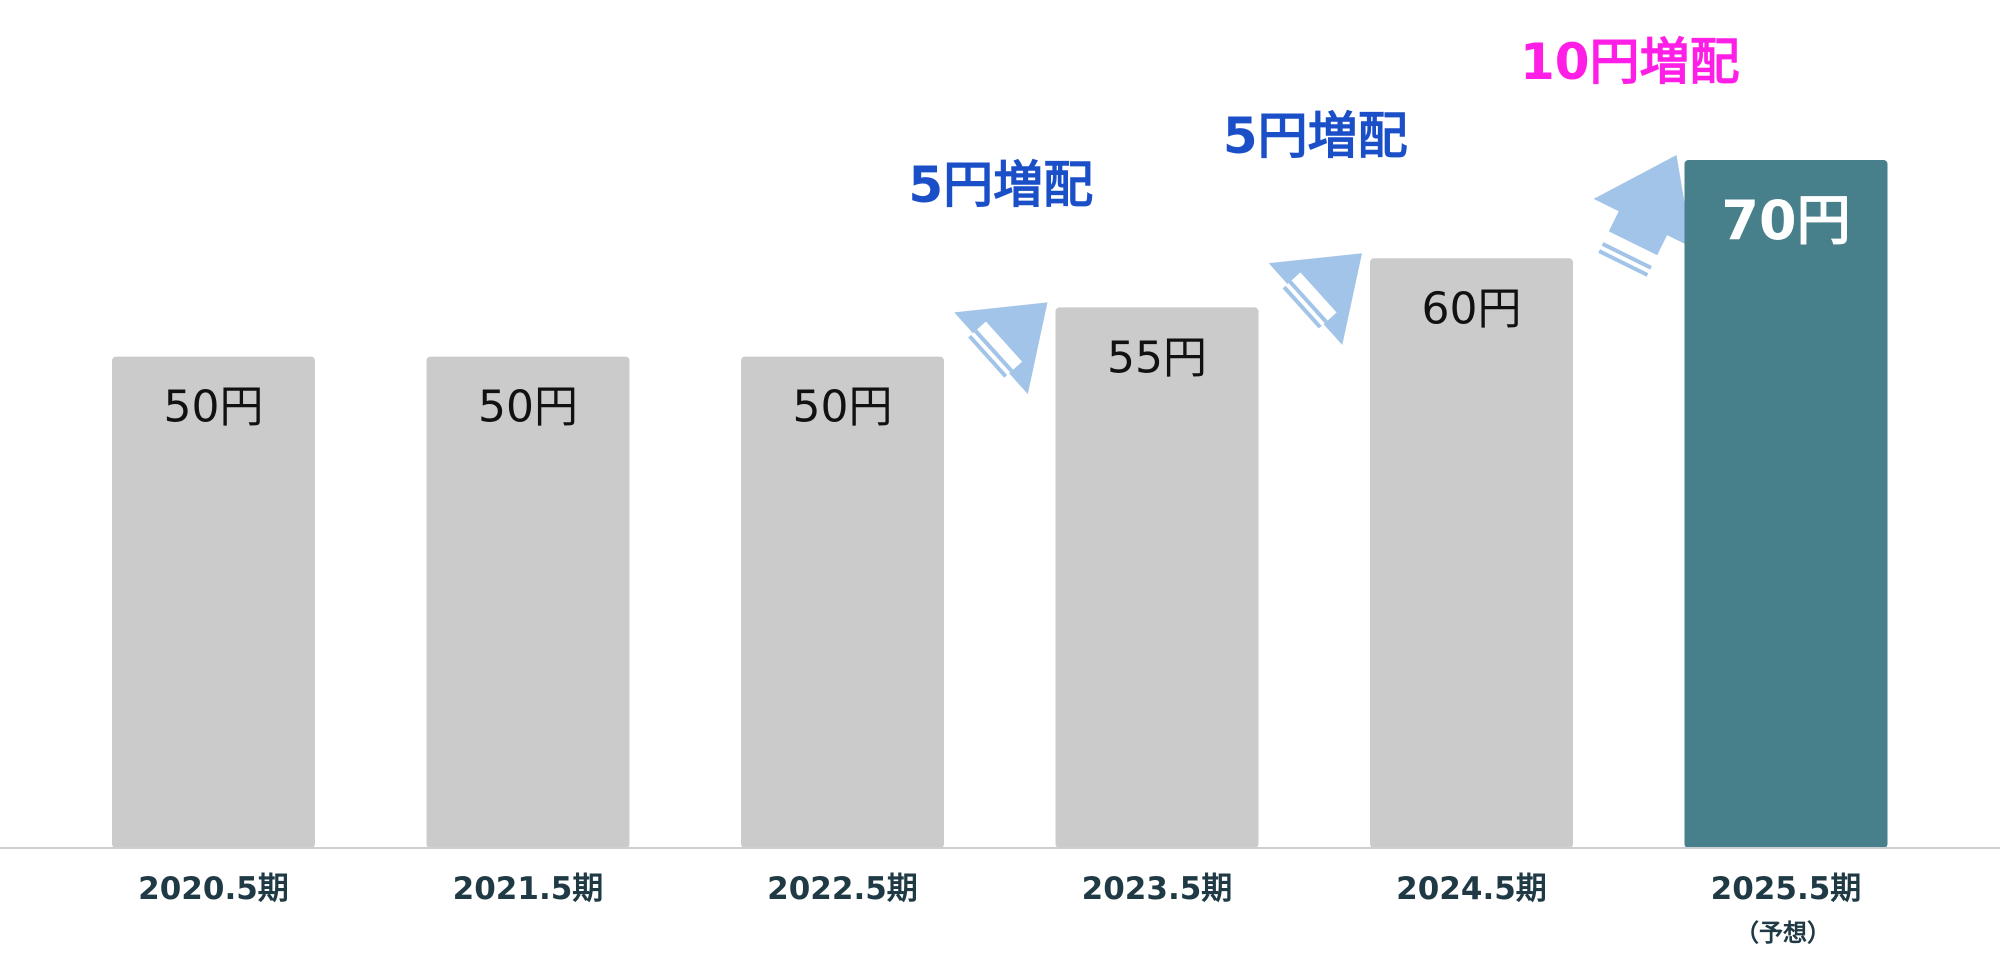 This screenshot has width=2000, height=954. Describe the element at coordinates (1157, 889) in the screenshot. I see `category-label-4: 2023.5期` at that location.